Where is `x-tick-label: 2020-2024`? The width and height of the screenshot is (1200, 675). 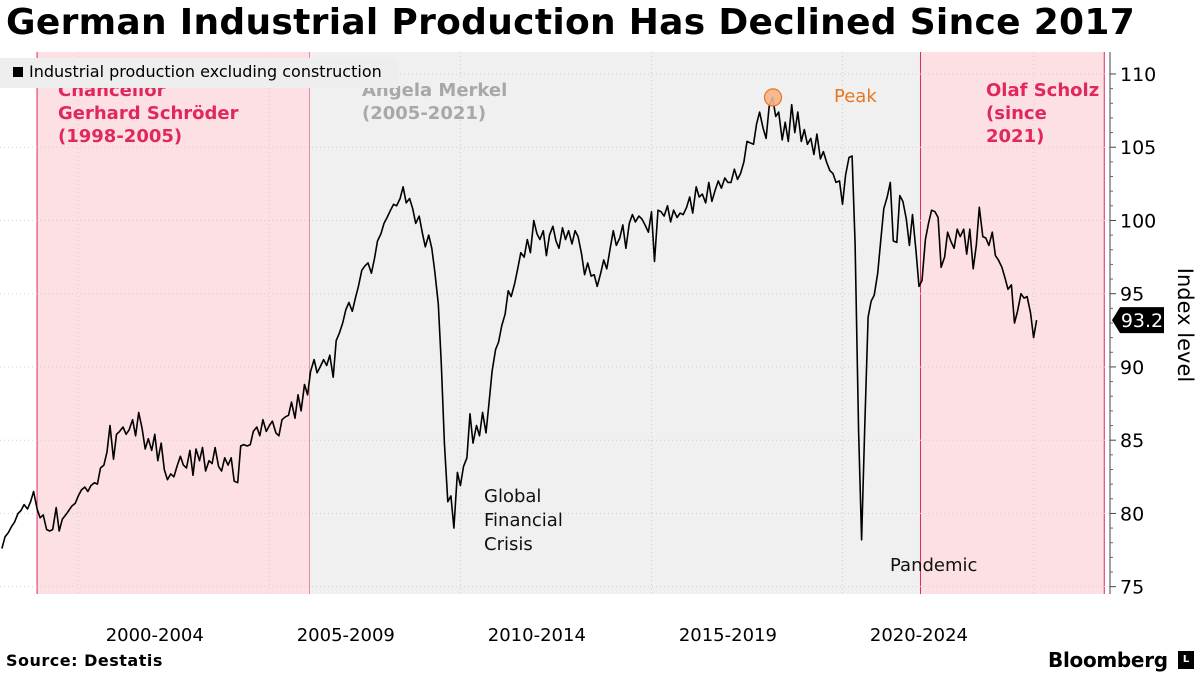
x-tick-label: 2020-2024 is located at coordinates (919, 635).